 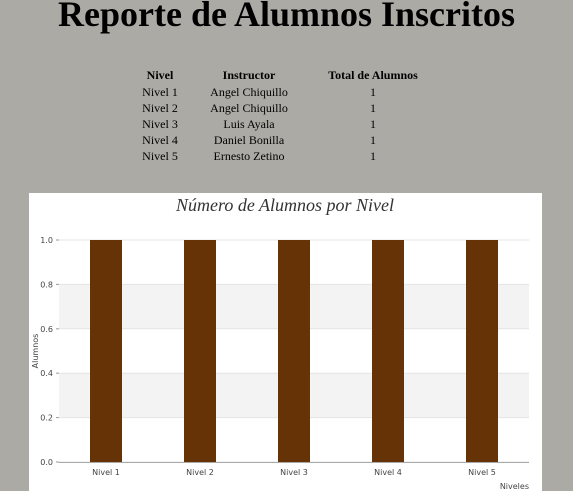 What do you see at coordinates (160, 74) in the screenshot?
I see `header-nivel: Nivel` at bounding box center [160, 74].